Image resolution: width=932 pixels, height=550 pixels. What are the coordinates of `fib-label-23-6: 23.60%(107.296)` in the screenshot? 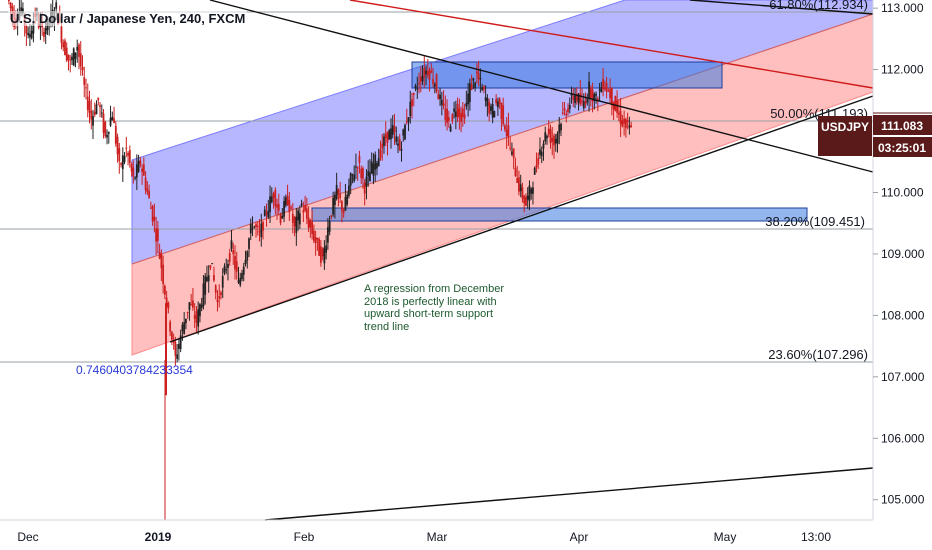 It's located at (818, 354).